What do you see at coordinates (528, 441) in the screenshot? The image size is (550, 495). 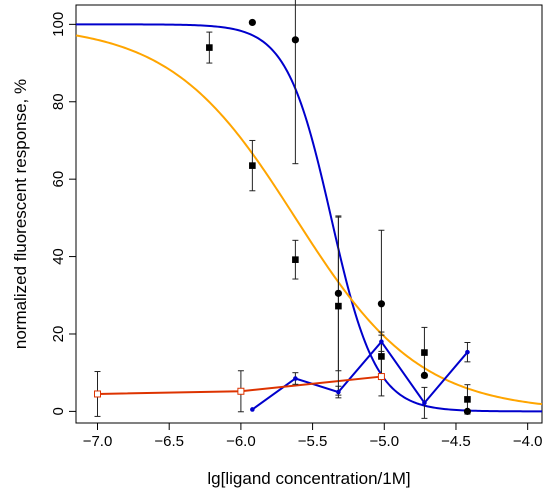 I see `x-tick-label: −4.0` at bounding box center [528, 441].